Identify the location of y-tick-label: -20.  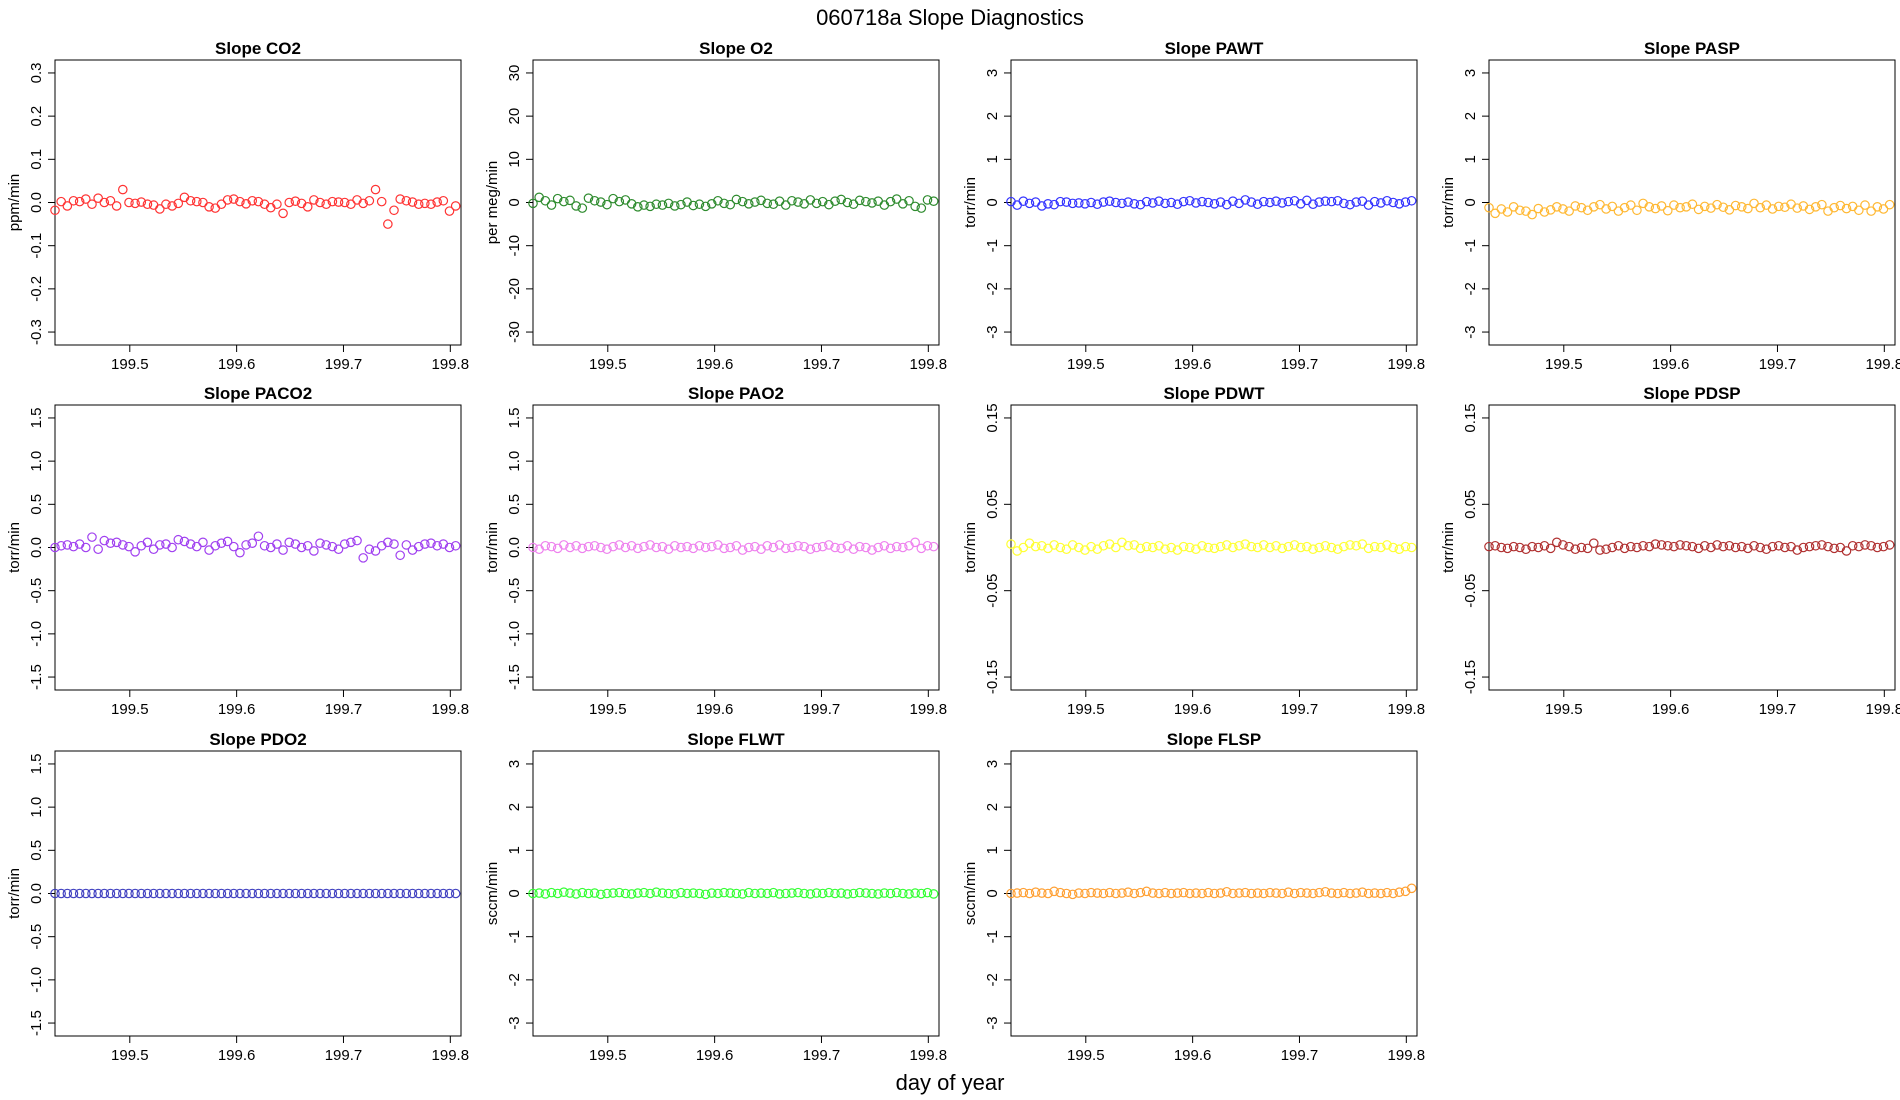
(514, 289).